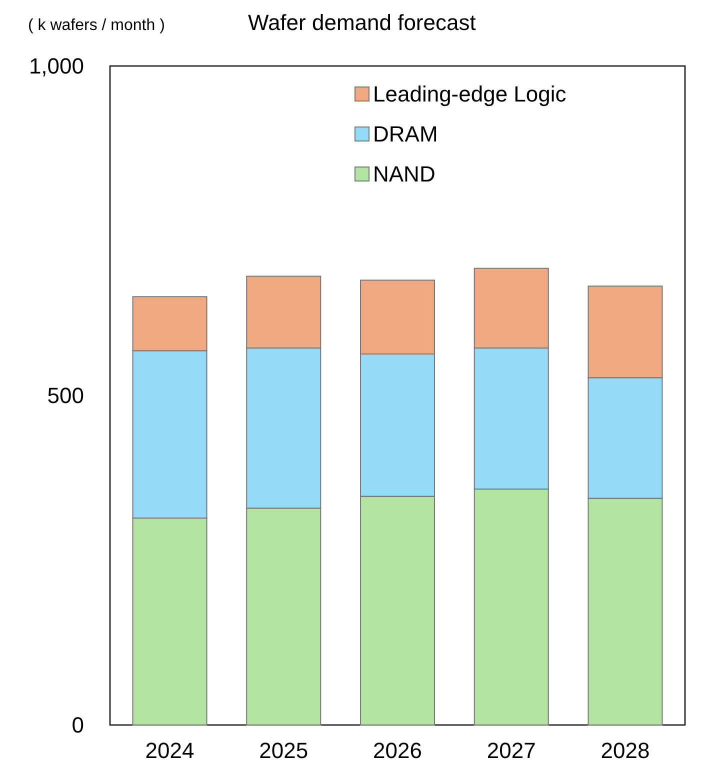  Describe the element at coordinates (625, 750) in the screenshot. I see `x-tick-label: 2028` at that location.